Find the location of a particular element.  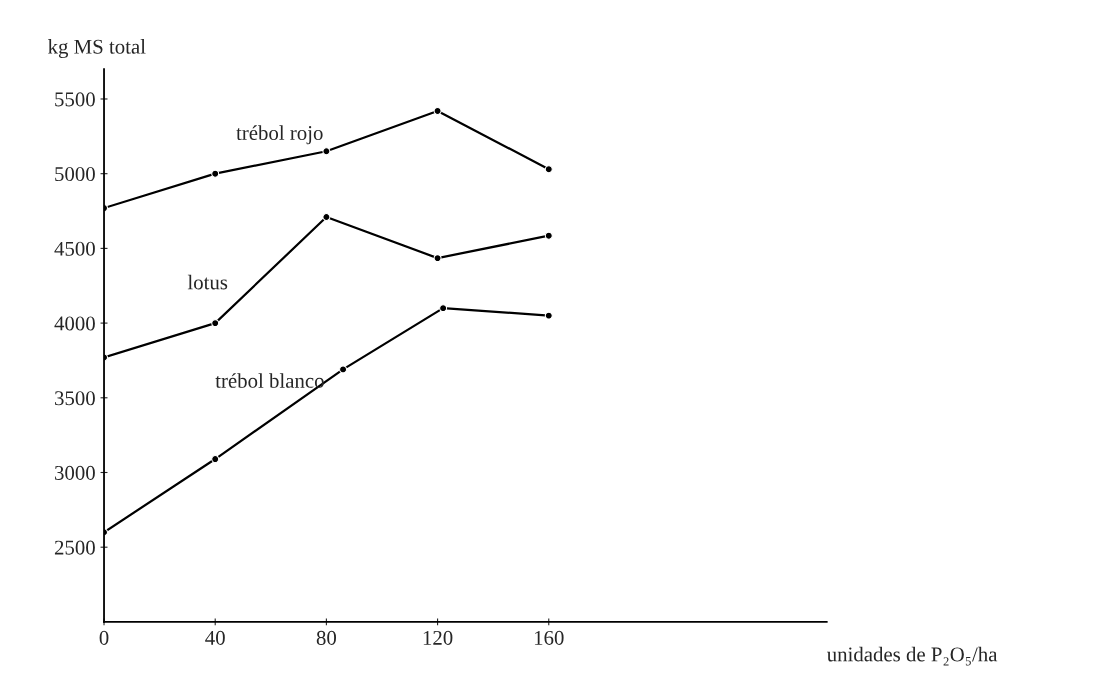

x-tick-label: 0 is located at coordinates (104, 637).